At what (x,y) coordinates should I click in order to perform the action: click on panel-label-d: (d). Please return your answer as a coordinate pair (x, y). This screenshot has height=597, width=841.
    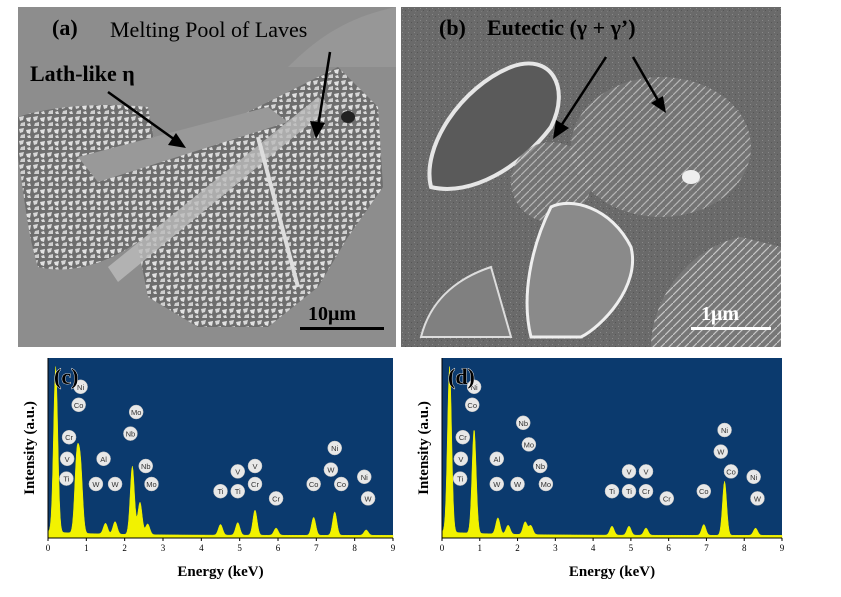
    Looking at the image, I should click on (461, 376).